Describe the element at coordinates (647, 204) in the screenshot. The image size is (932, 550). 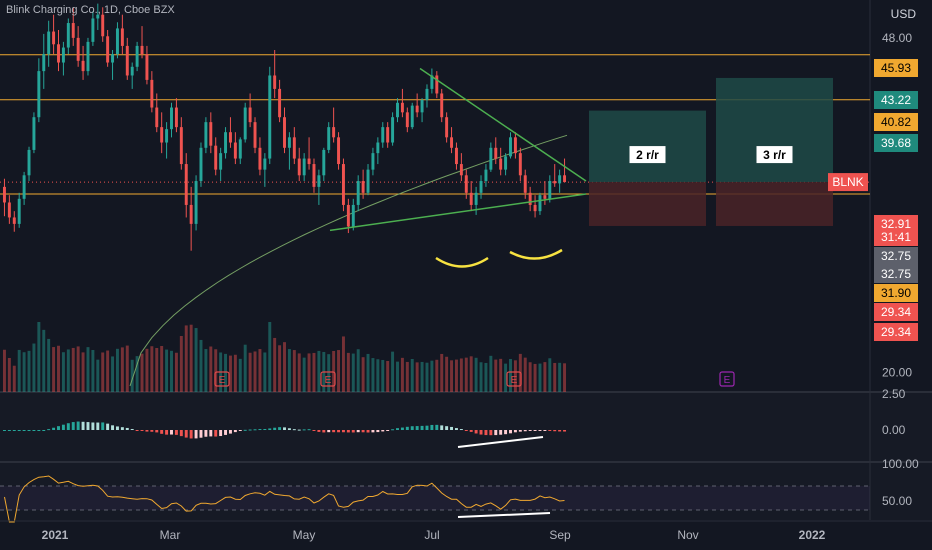
I see `risk-zone` at that location.